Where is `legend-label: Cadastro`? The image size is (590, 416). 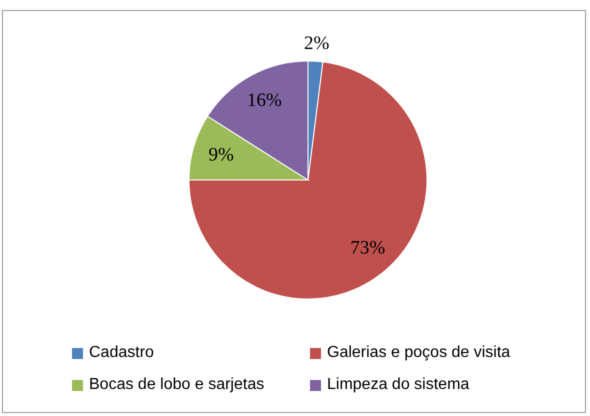 legend-label: Cadastro is located at coordinates (121, 353).